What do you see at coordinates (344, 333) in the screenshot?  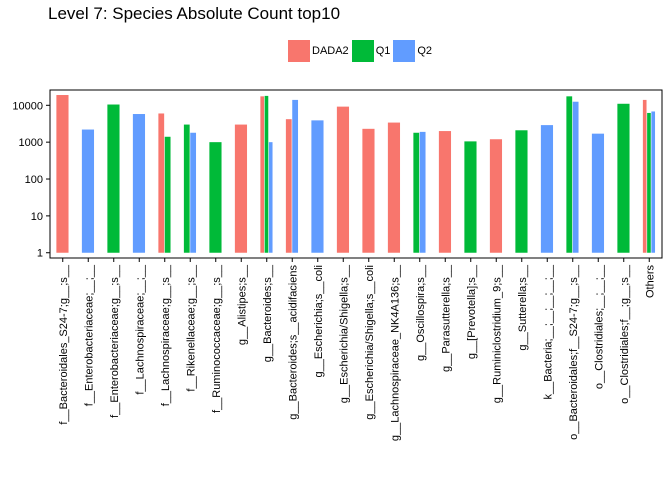 I see `x-tick-label-11: g__Escherichia/Shigella;s__` at bounding box center [344, 333].